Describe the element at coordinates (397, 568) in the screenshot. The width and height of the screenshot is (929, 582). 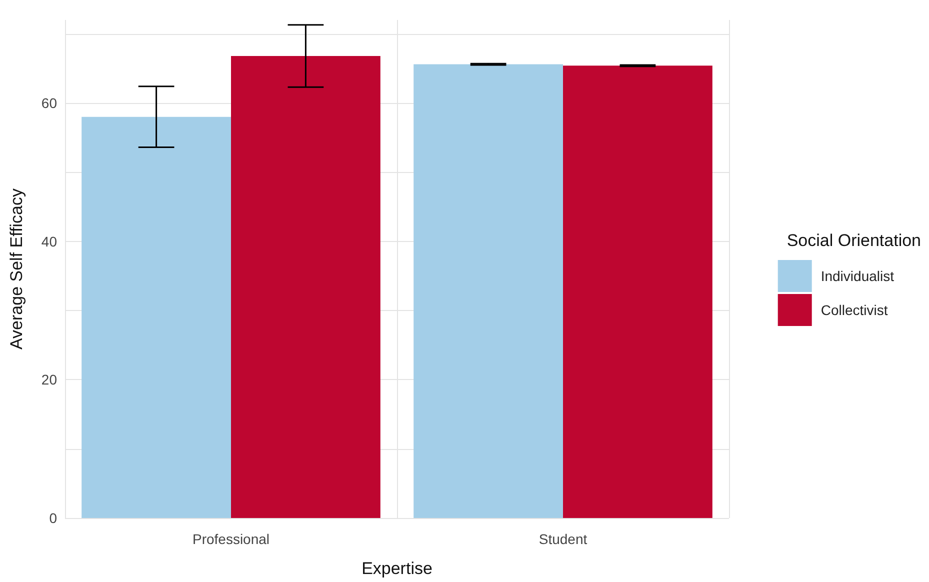
I see `x-axis-title: Expertise` at that location.